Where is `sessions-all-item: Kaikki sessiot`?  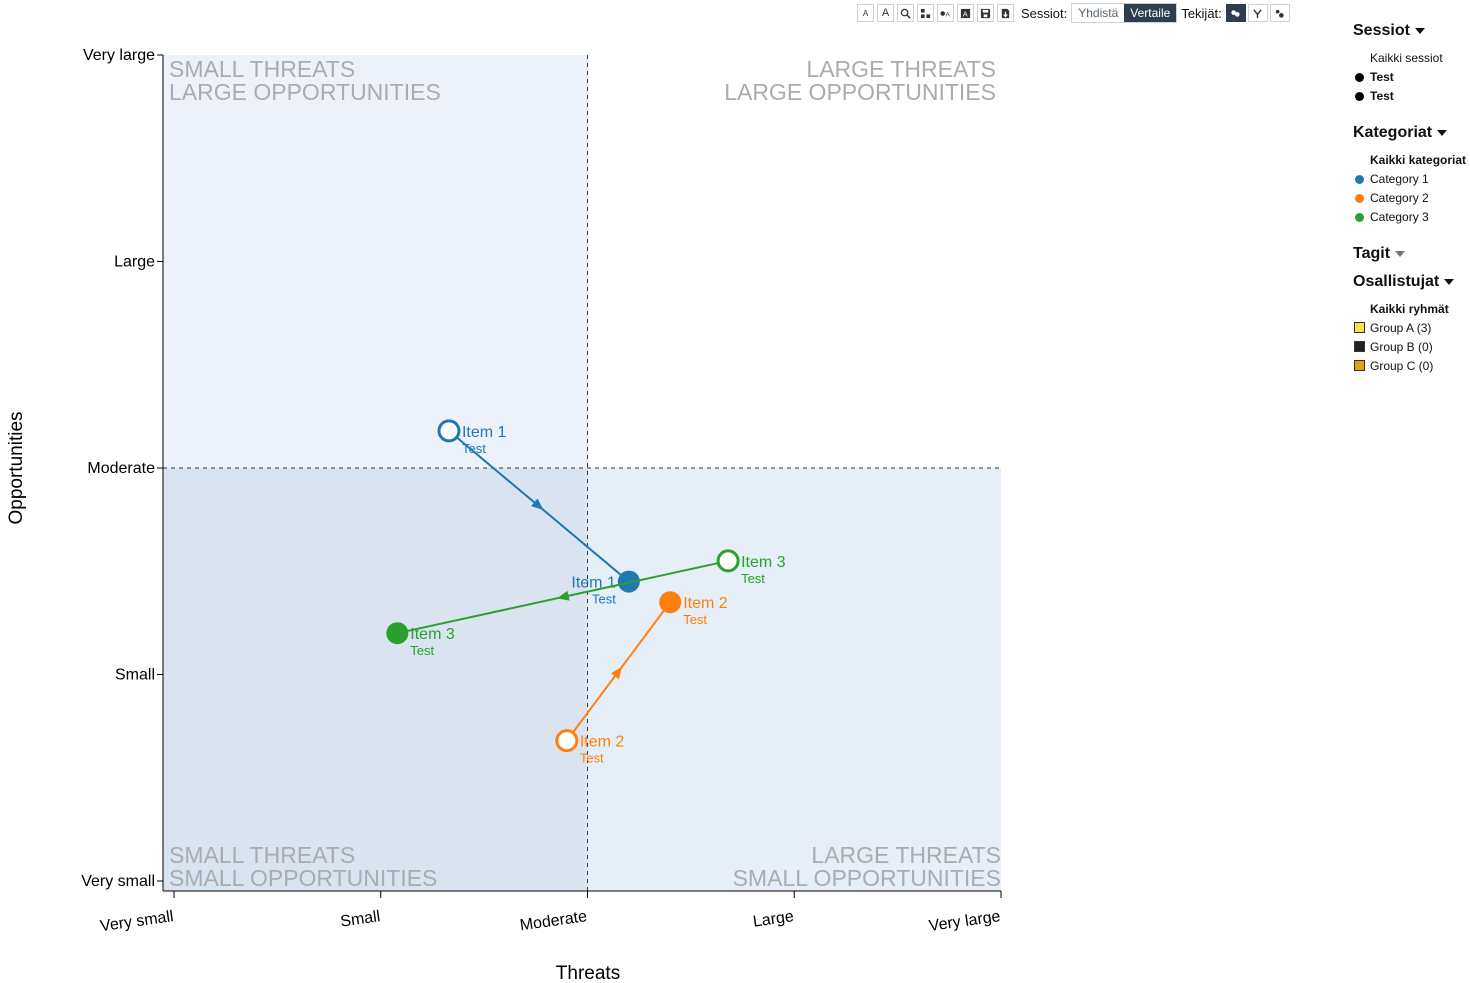 sessions-all-item: Kaikki sessiot is located at coordinates (1406, 58).